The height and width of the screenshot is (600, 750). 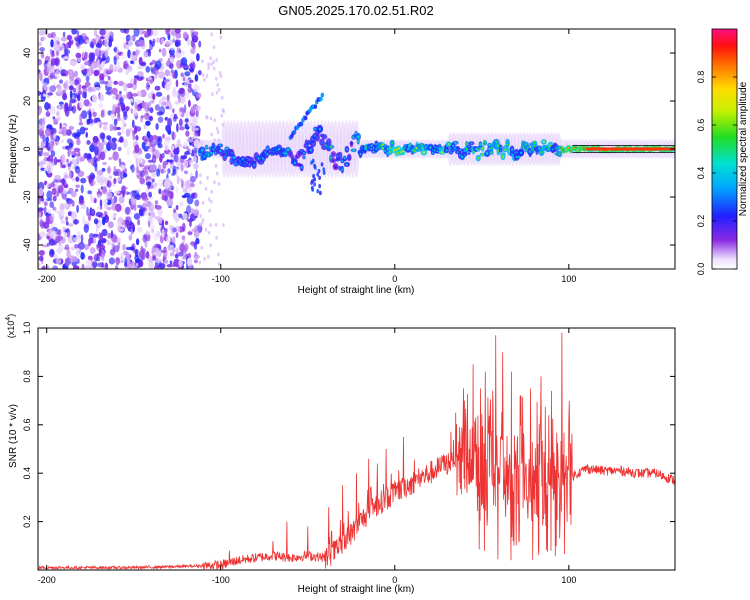 What do you see at coordinates (221, 580) in the screenshot?
I see `x-tick-label: -100` at bounding box center [221, 580].